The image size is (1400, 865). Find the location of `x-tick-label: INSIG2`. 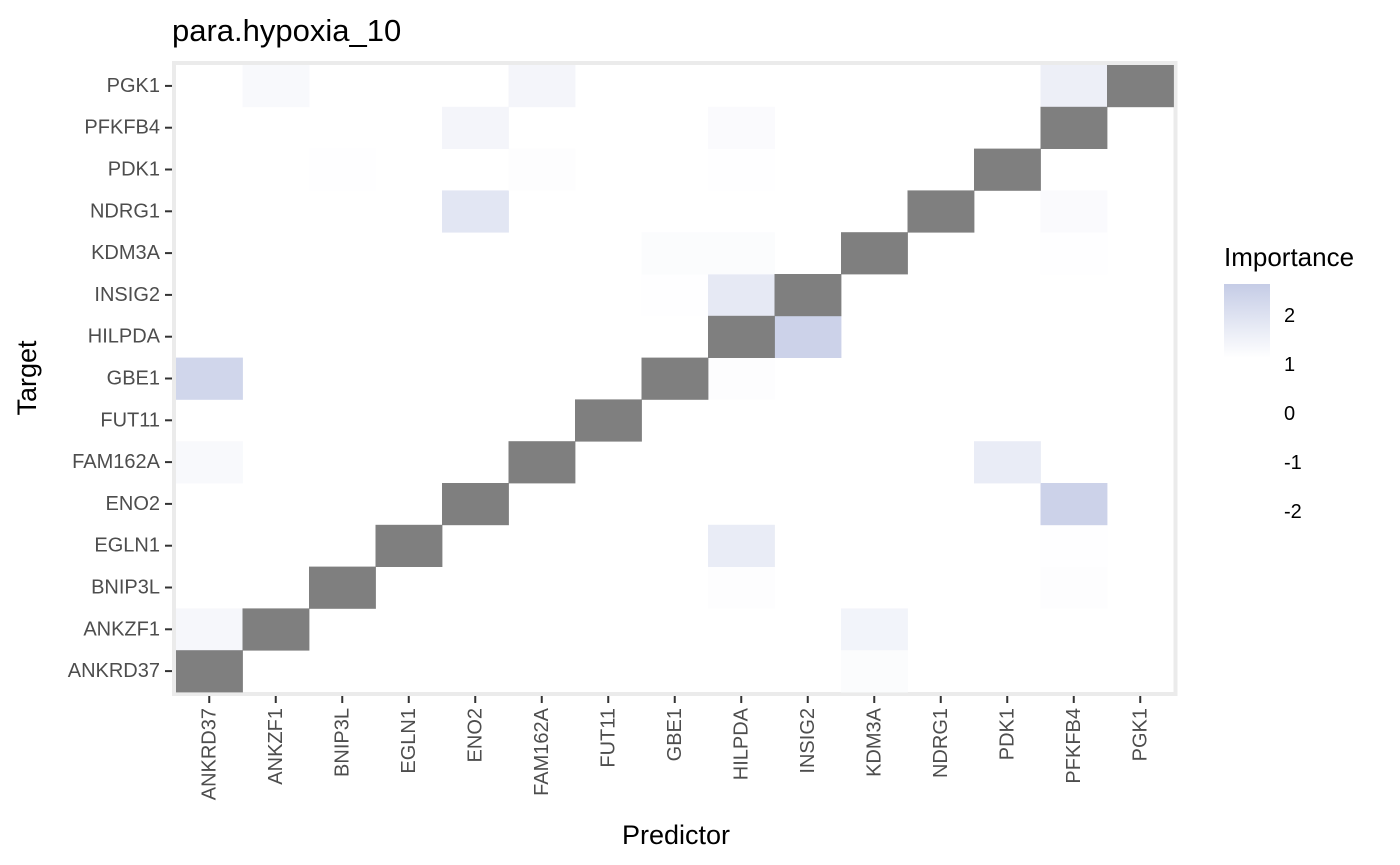

x-tick-label: INSIG2 is located at coordinates (808, 741).